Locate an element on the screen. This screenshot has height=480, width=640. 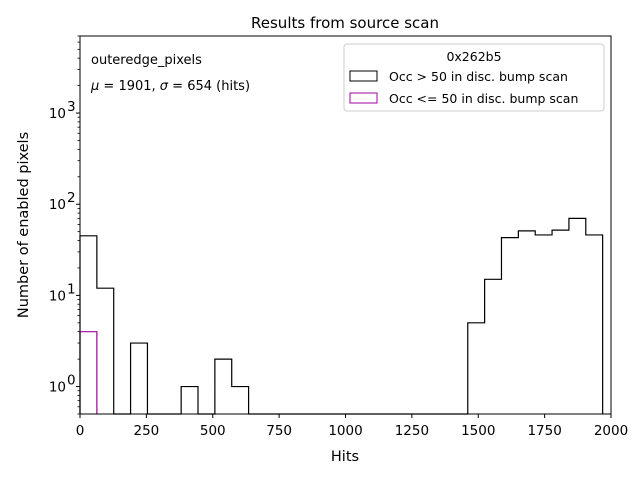
x-tick-label: 500 is located at coordinates (213, 431).